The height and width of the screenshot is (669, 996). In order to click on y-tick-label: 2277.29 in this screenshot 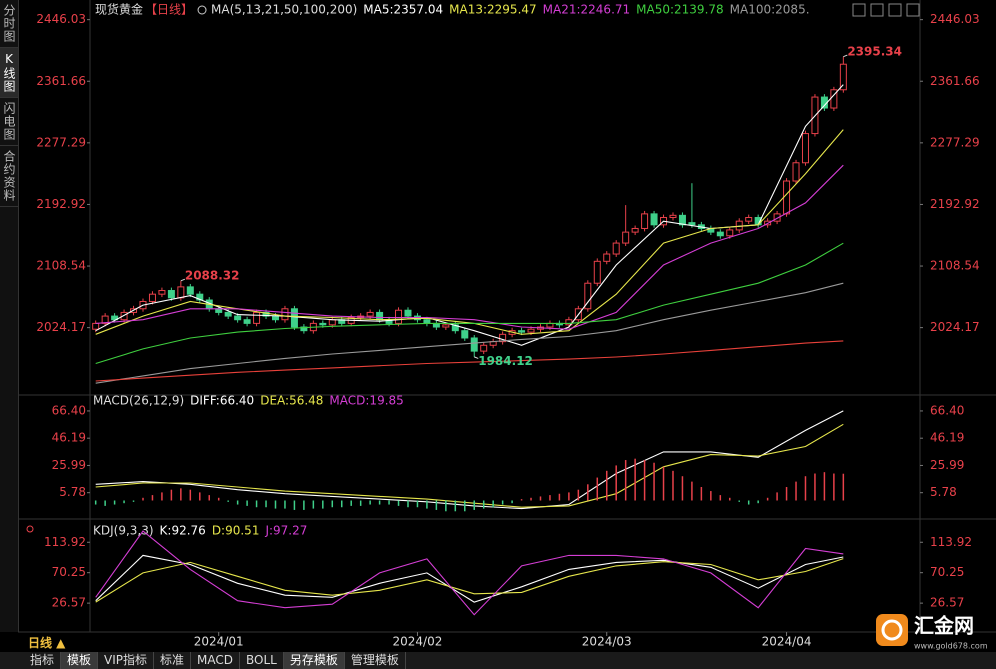, I will do `click(61, 142)`.